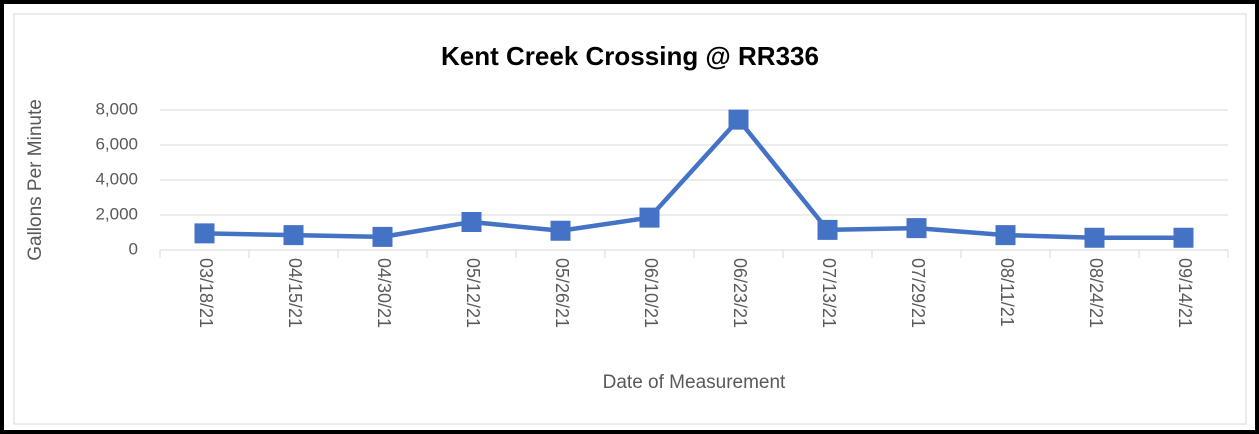  Describe the element at coordinates (740, 293) in the screenshot. I see `x-tick-label: 06/23/21` at that location.